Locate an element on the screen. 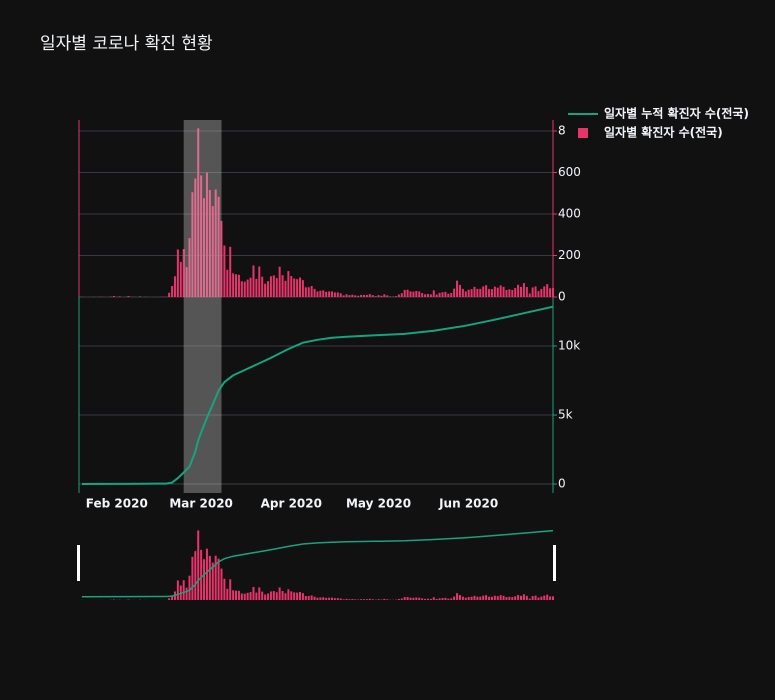 The width and height of the screenshot is (775, 700). y-tick-label: 600 is located at coordinates (569, 172).